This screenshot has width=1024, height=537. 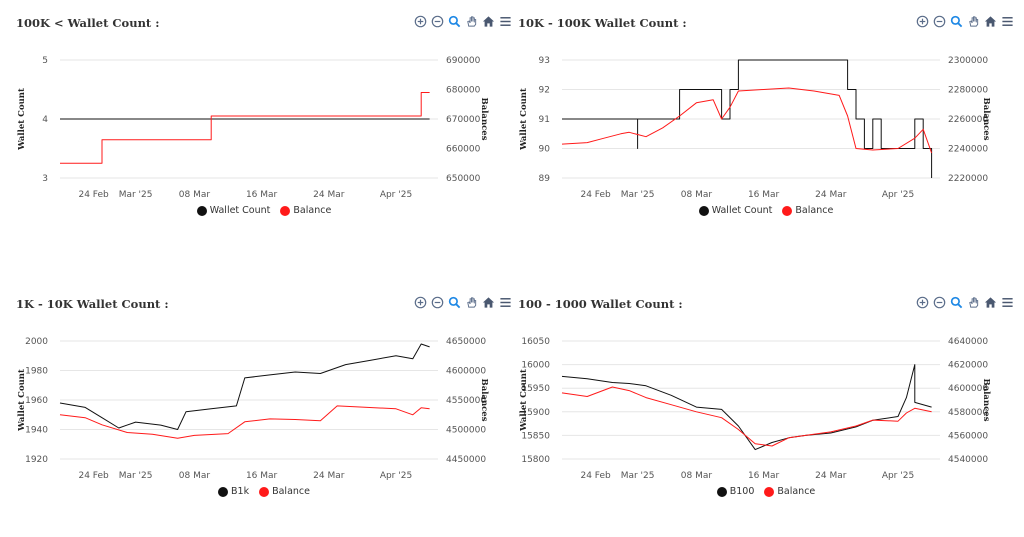 I want to click on legend-item-b1k: B1k, so click(x=233, y=491).